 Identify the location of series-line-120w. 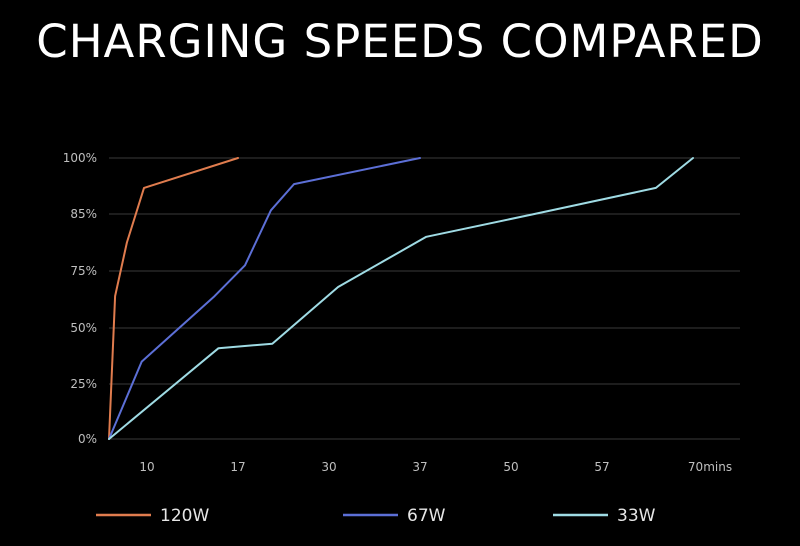
(173, 298).